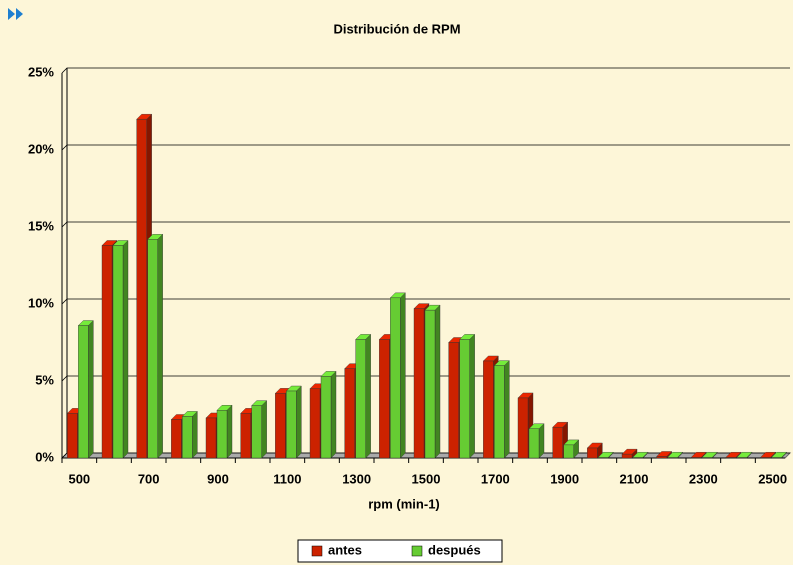 The height and width of the screenshot is (565, 793). Describe the element at coordinates (41, 225) in the screenshot. I see `y-tick-label: 15%` at that location.